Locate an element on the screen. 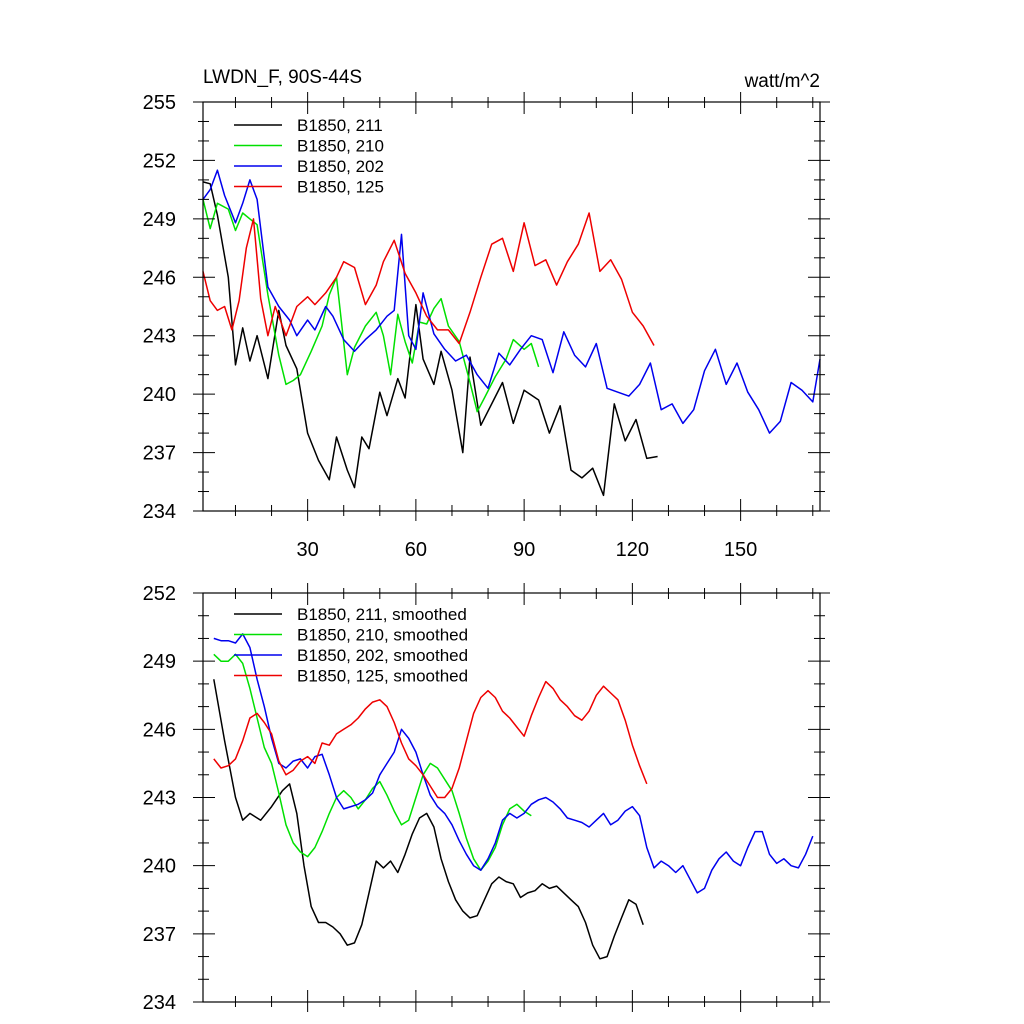 The width and height of the screenshot is (1024, 1024). series-line-210-smoothed is located at coordinates (372, 762).